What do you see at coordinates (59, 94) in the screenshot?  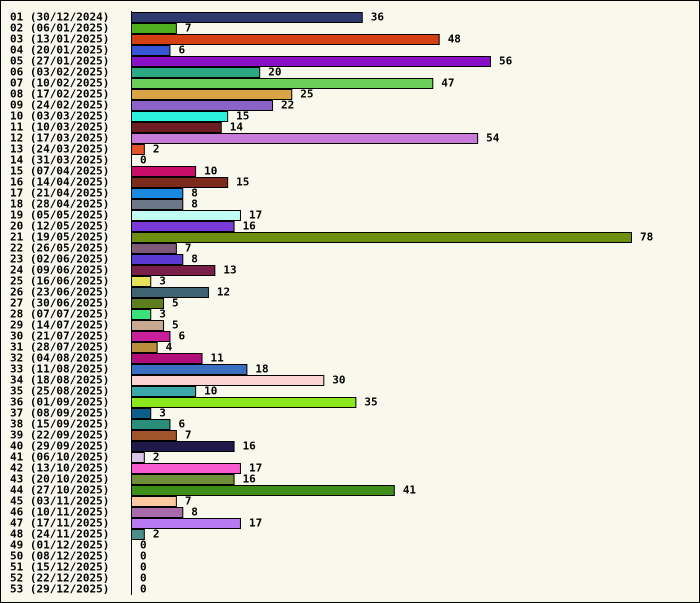 I see `category-label: 08 (17/02/2025)` at bounding box center [59, 94].